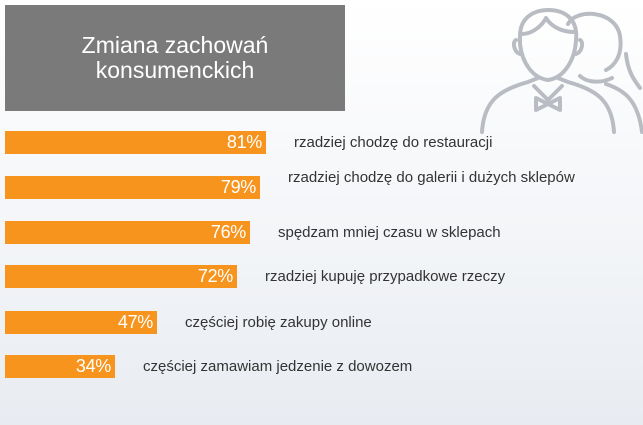 The height and width of the screenshot is (425, 643). What do you see at coordinates (278, 322) in the screenshot?
I see `category-label: częściej robię zakupy online` at bounding box center [278, 322].